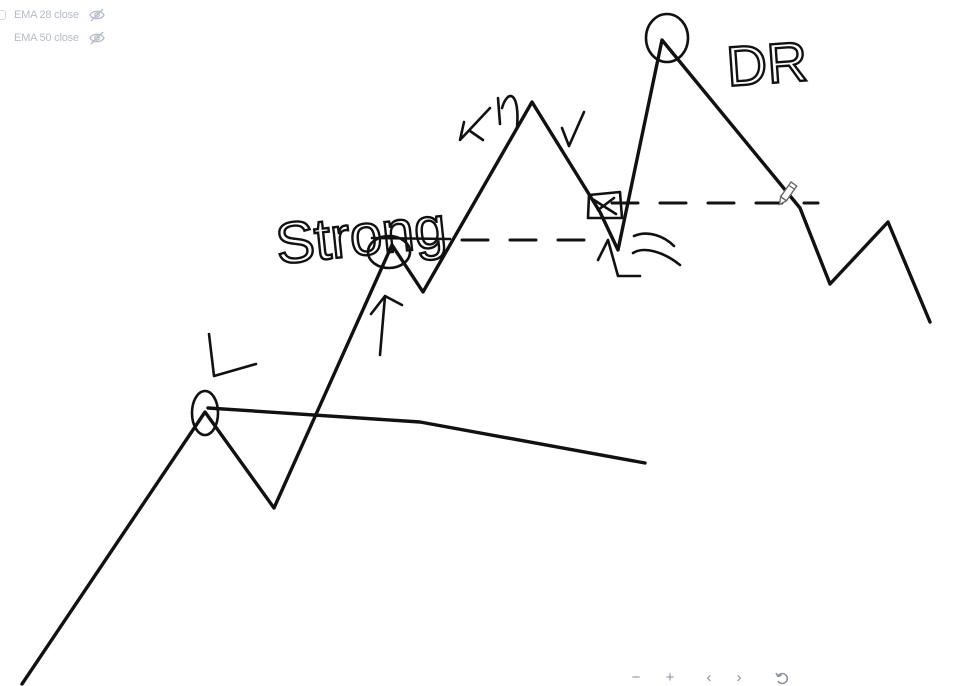 The height and width of the screenshot is (686, 974). What do you see at coordinates (411, 238) in the screenshot?
I see `strong-level-solid` at bounding box center [411, 238].